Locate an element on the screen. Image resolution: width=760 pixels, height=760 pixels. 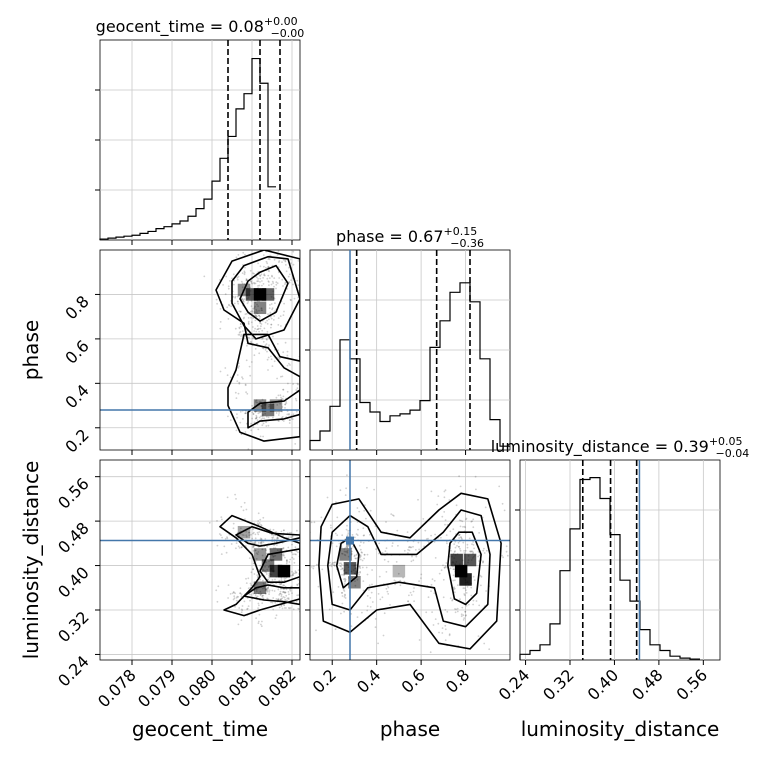
density-cell is located at coordinates (456, 560).